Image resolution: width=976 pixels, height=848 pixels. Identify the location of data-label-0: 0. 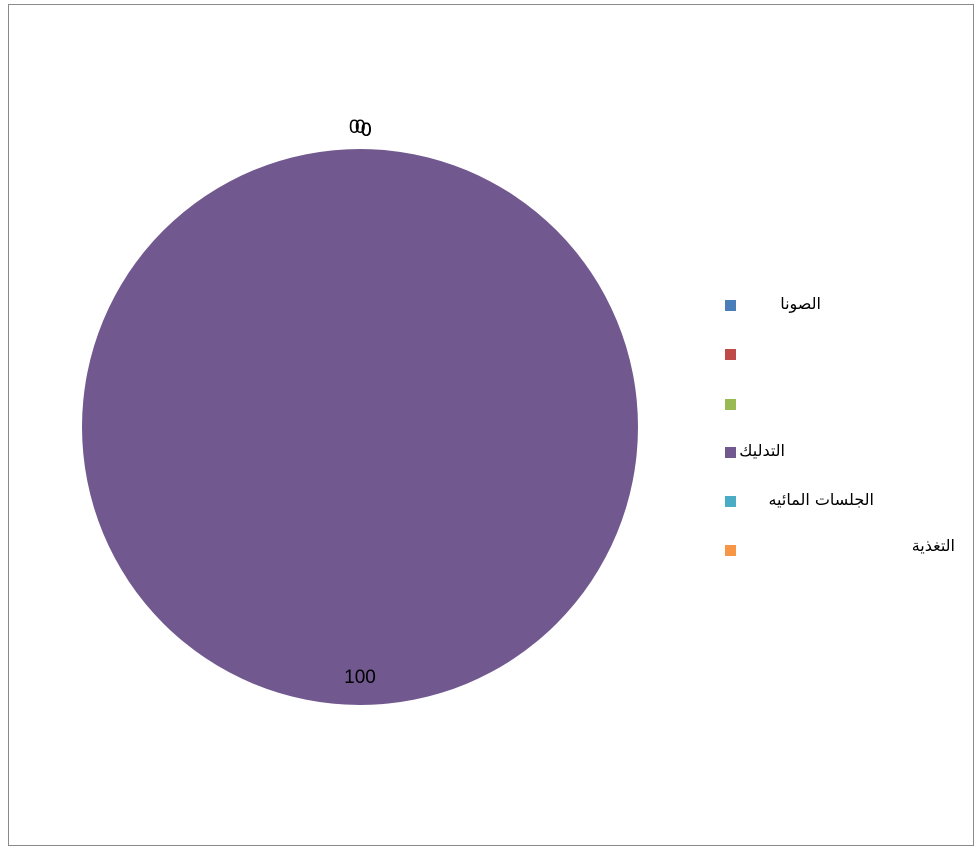
(354, 127).